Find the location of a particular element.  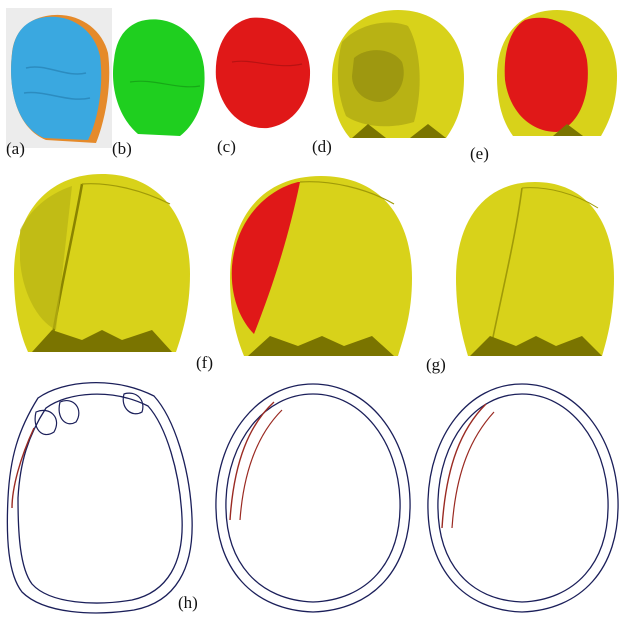

panel-h-contour-defect is located at coordinates (102, 498).